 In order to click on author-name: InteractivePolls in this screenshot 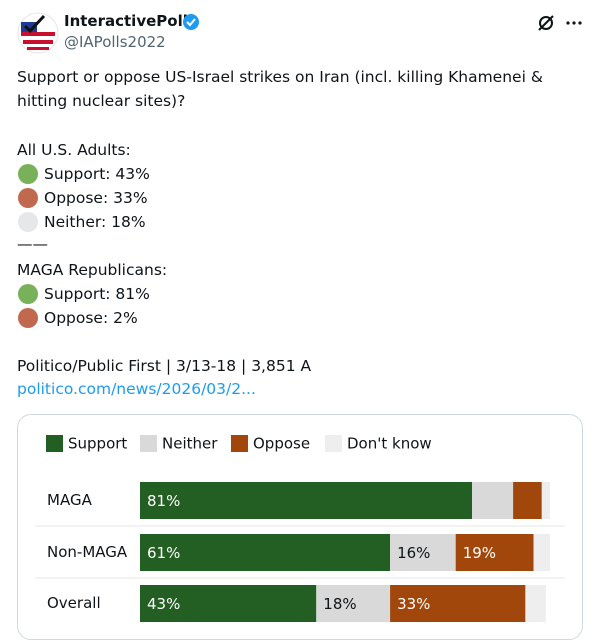, I will do `click(130, 21)`.